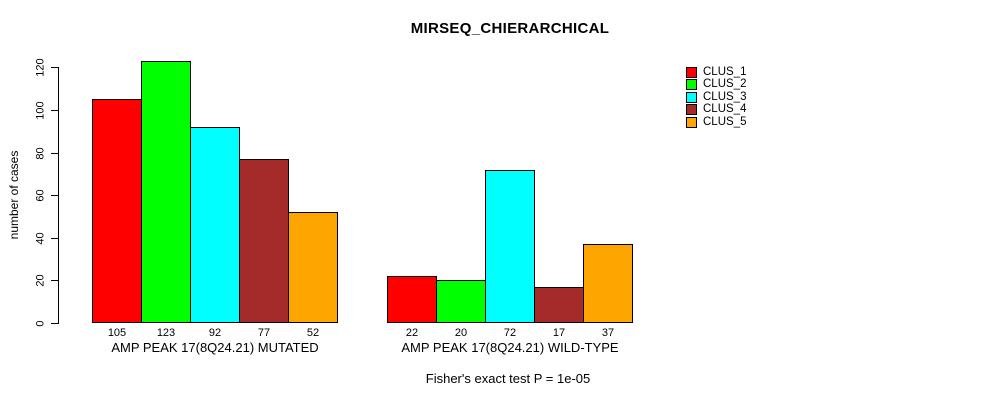  Describe the element at coordinates (215, 225) in the screenshot. I see `bar-clus_3-group1` at that location.